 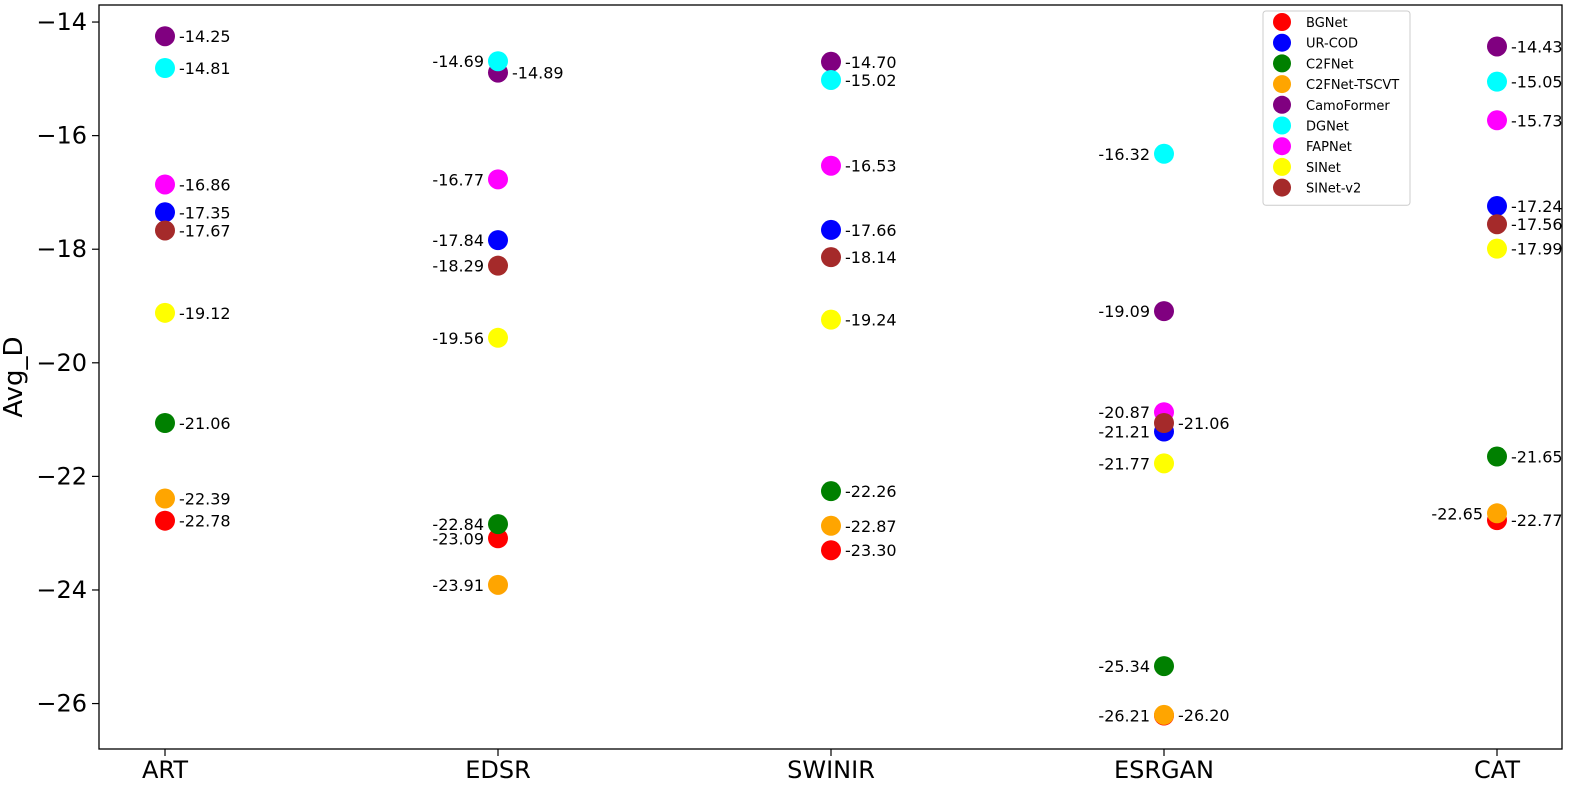 I want to click on y-tick-label: −14, so click(x=61, y=22).